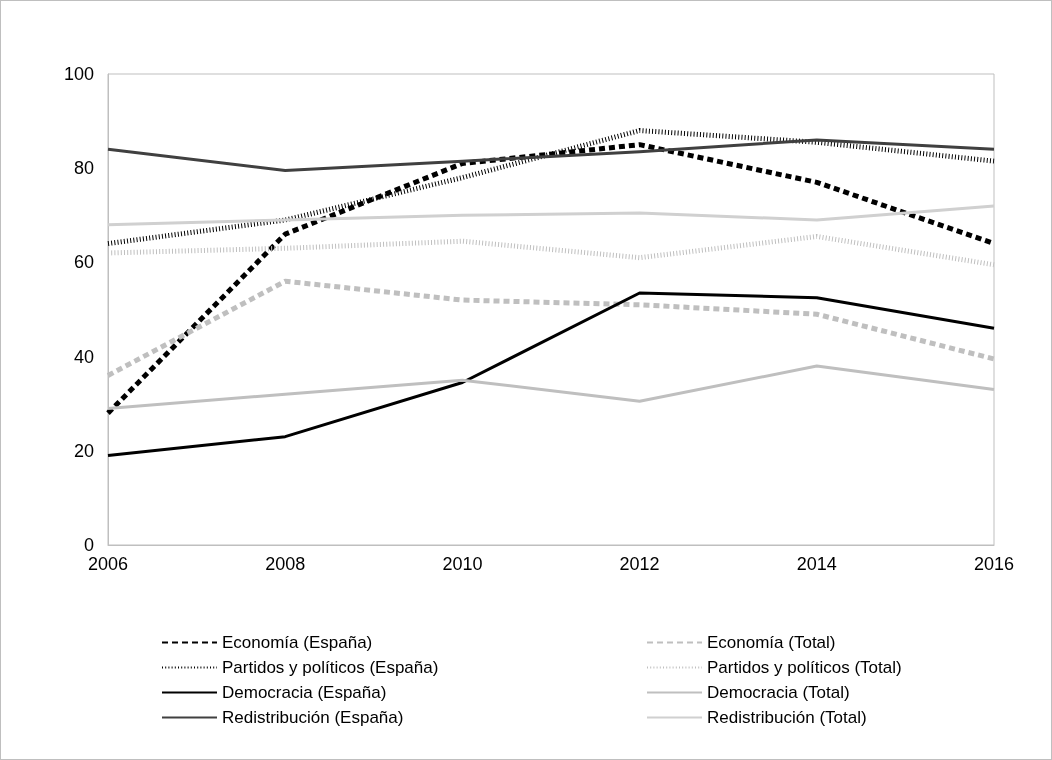  Describe the element at coordinates (313, 717) in the screenshot. I see `legend-label: Redistribución (España)` at that location.